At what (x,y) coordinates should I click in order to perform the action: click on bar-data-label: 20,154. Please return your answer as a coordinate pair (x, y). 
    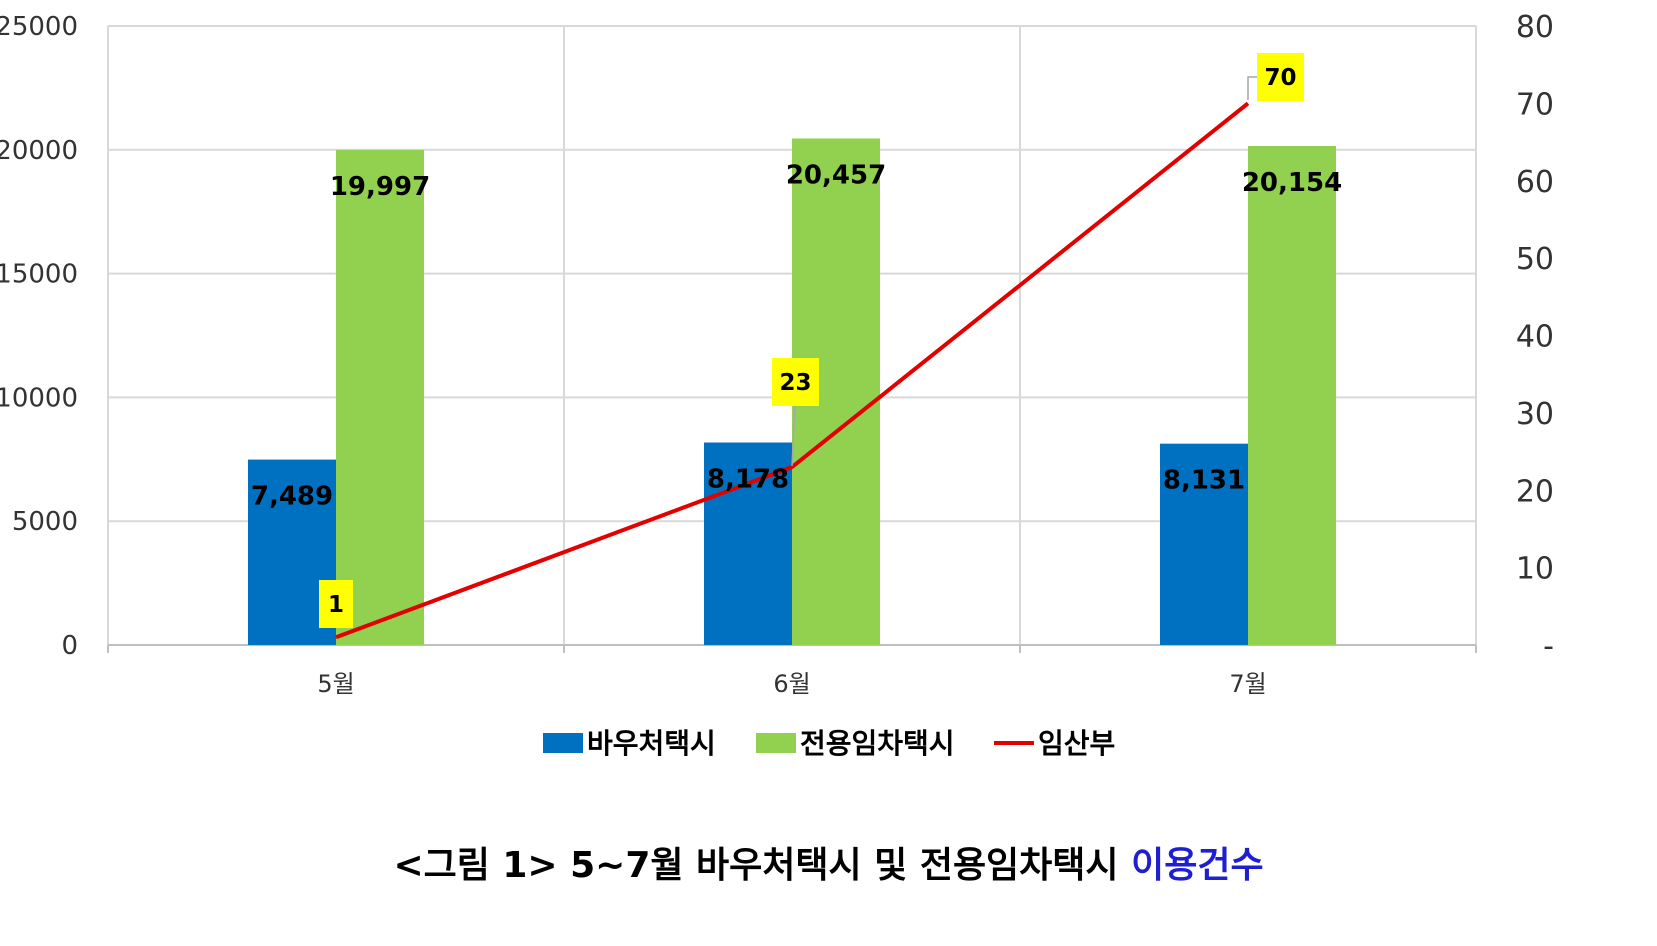
    Looking at the image, I should click on (1292, 183).